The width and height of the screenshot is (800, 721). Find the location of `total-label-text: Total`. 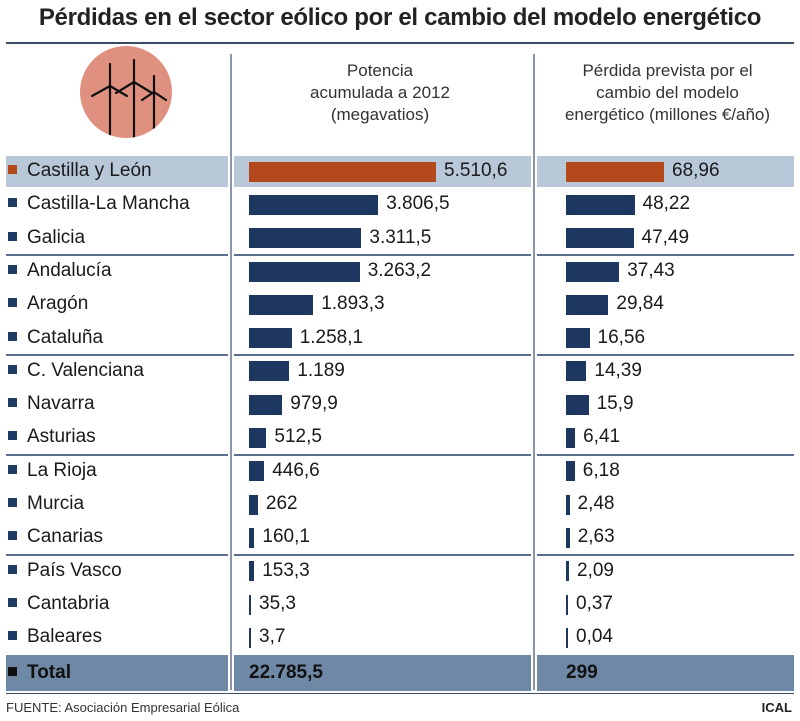

total-label-text: Total is located at coordinates (49, 672).